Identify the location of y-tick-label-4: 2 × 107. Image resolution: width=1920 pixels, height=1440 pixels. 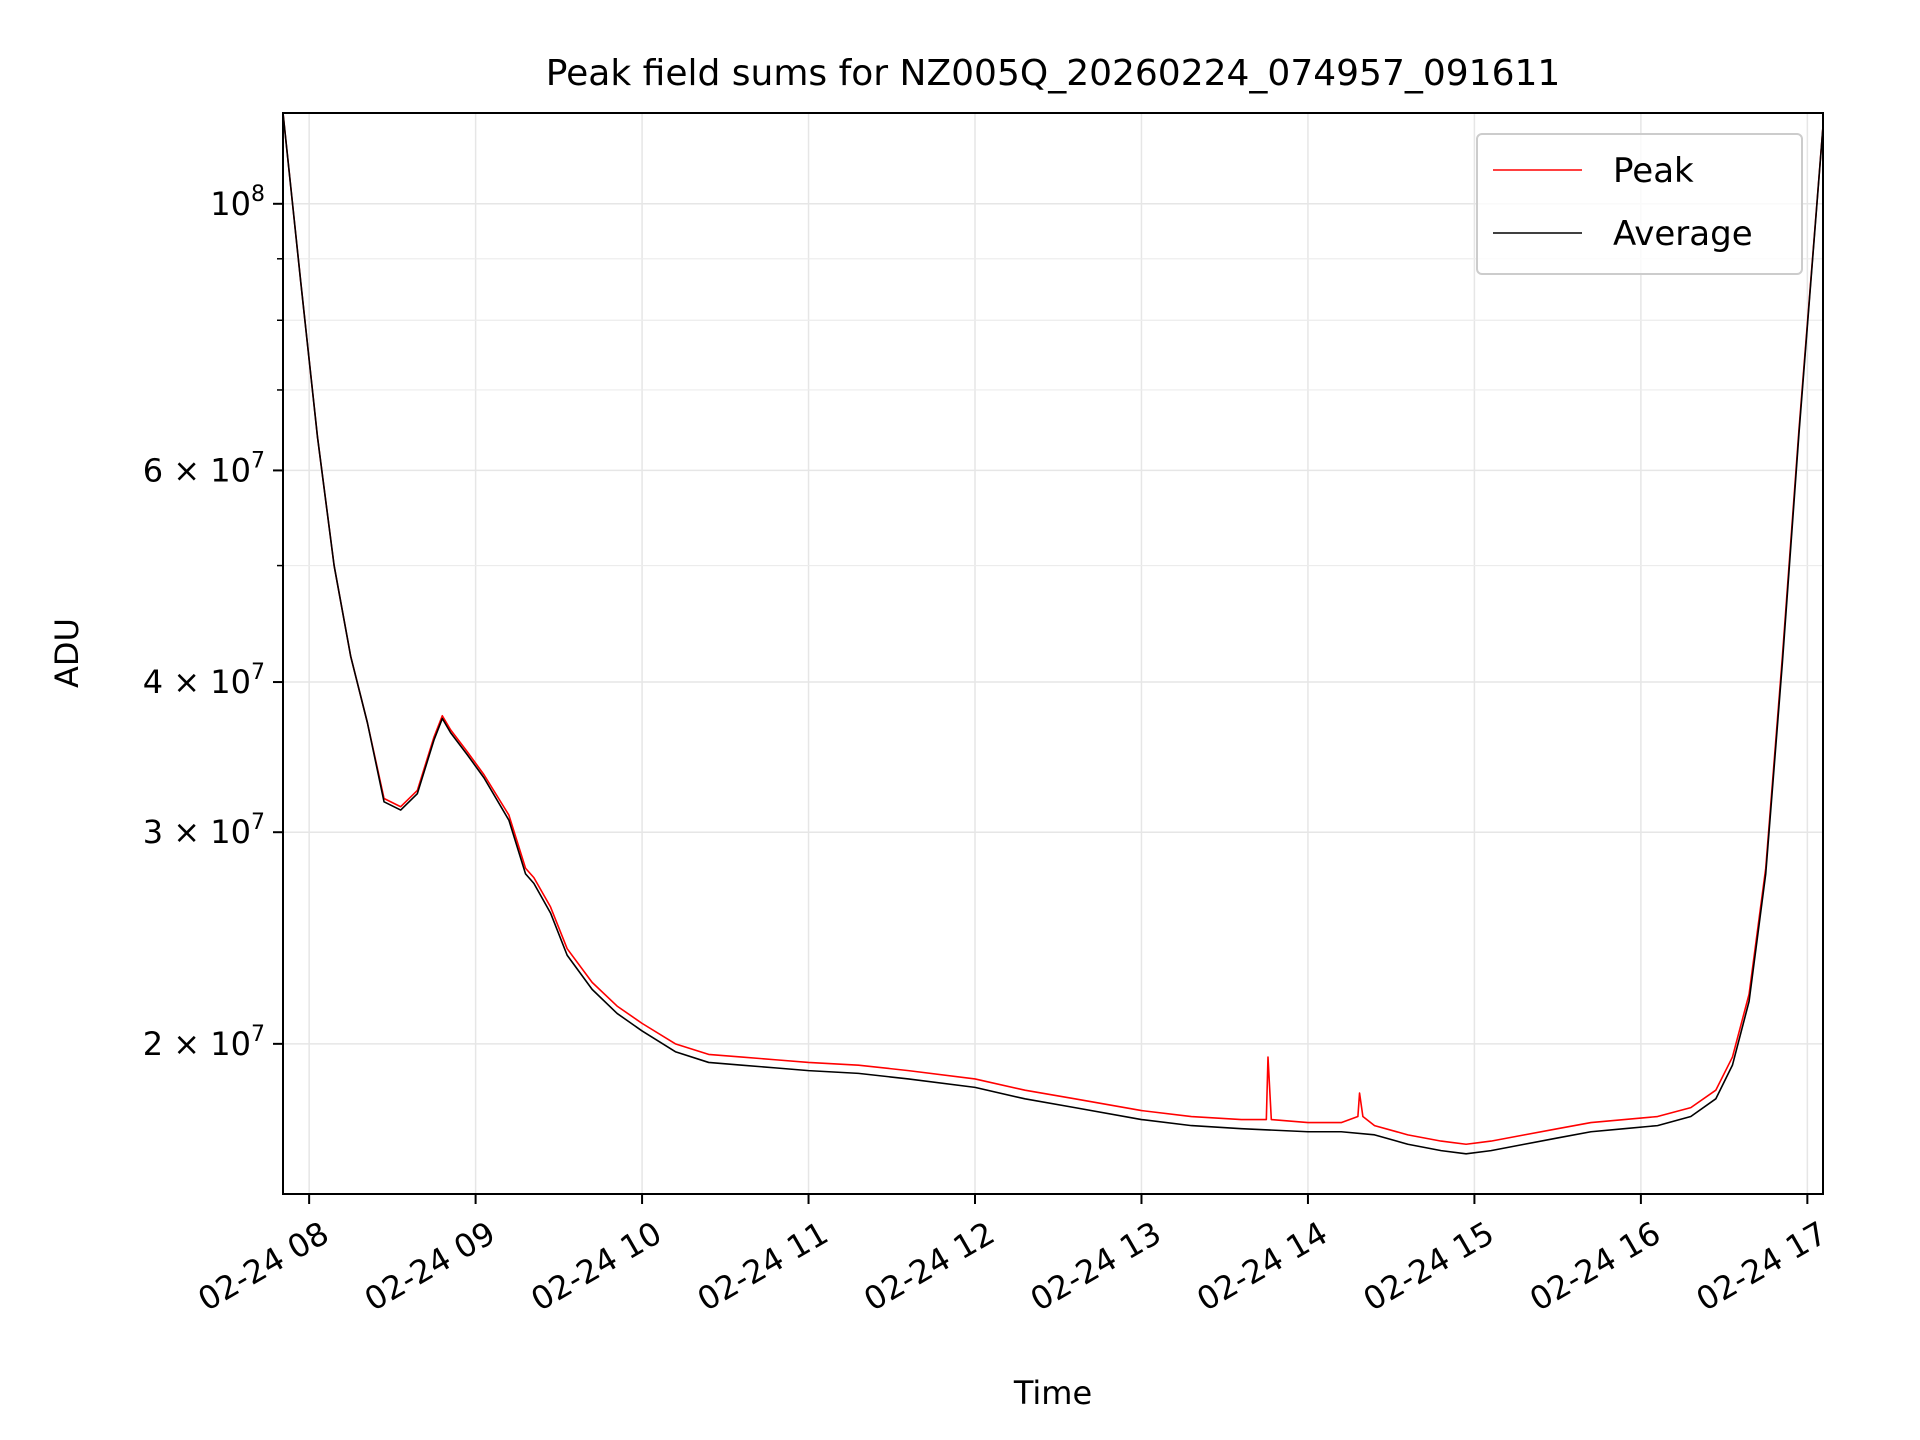
(204, 1042).